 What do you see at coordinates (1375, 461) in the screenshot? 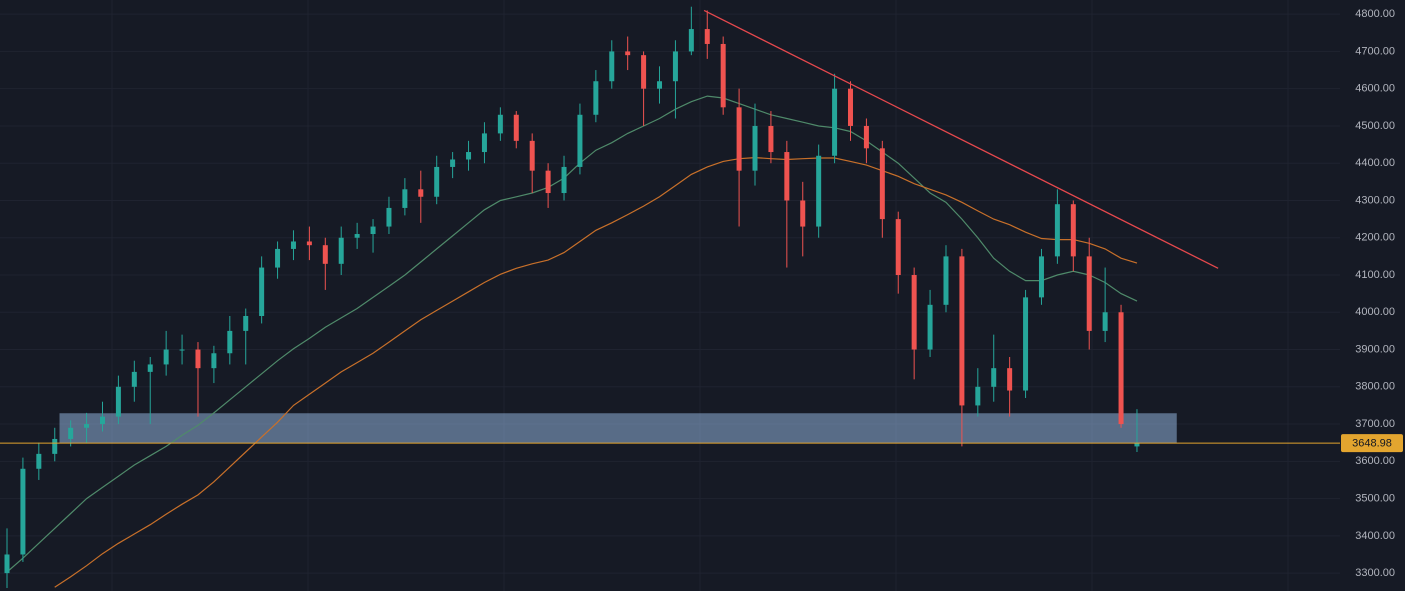
I see `y-tick-label: 3600.00` at bounding box center [1375, 461].